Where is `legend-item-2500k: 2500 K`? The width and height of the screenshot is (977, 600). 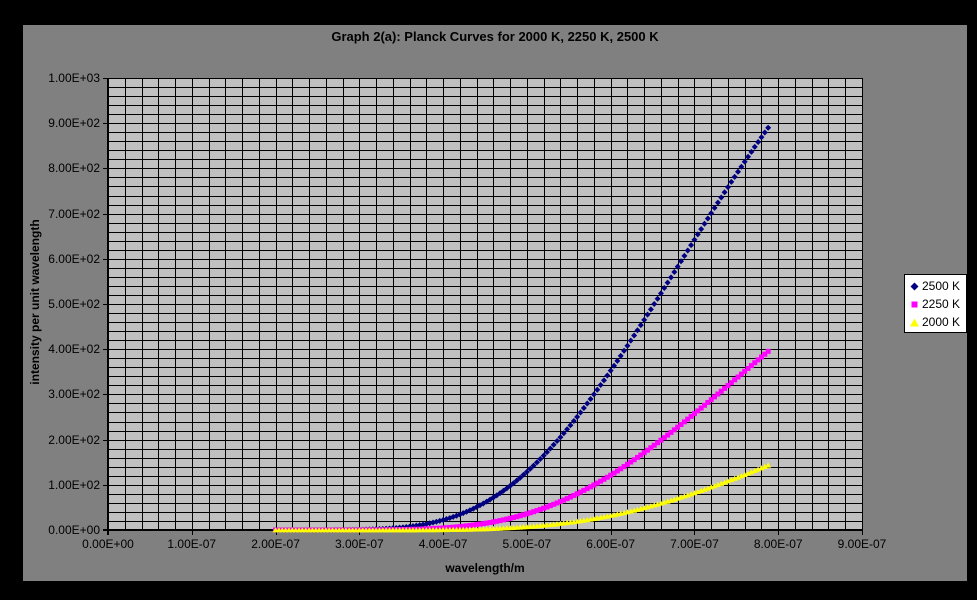
legend-item-2500k: 2500 K is located at coordinates (935, 286).